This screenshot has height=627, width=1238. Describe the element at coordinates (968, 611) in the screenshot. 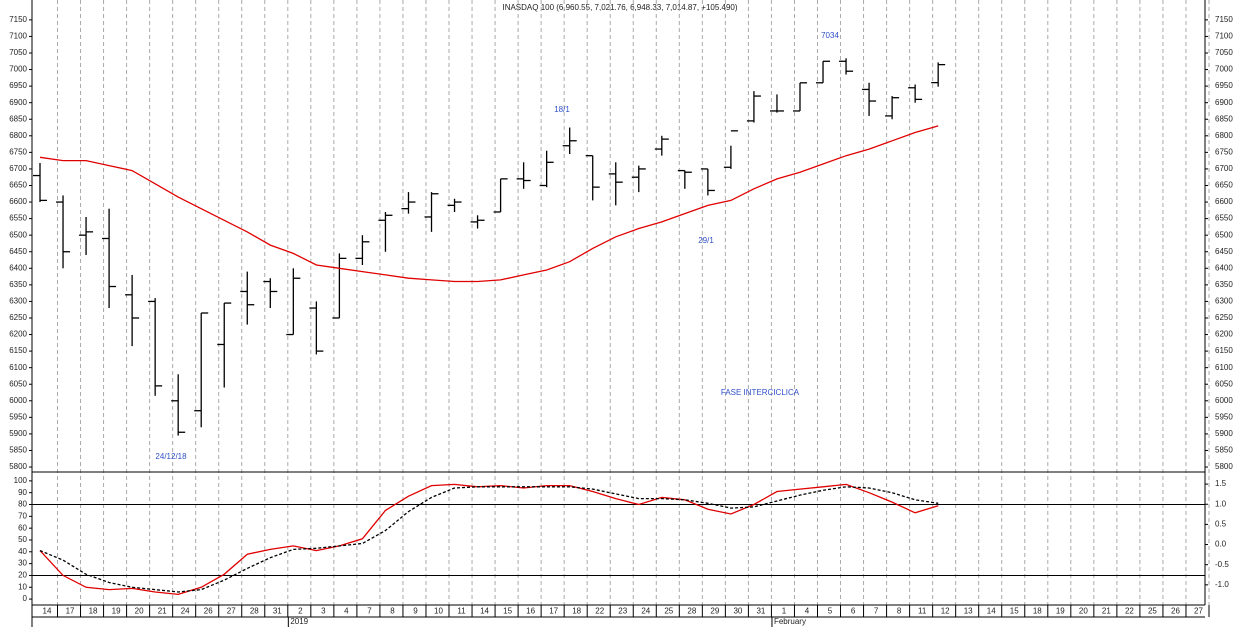

I see `x-tick-label: 13` at that location.